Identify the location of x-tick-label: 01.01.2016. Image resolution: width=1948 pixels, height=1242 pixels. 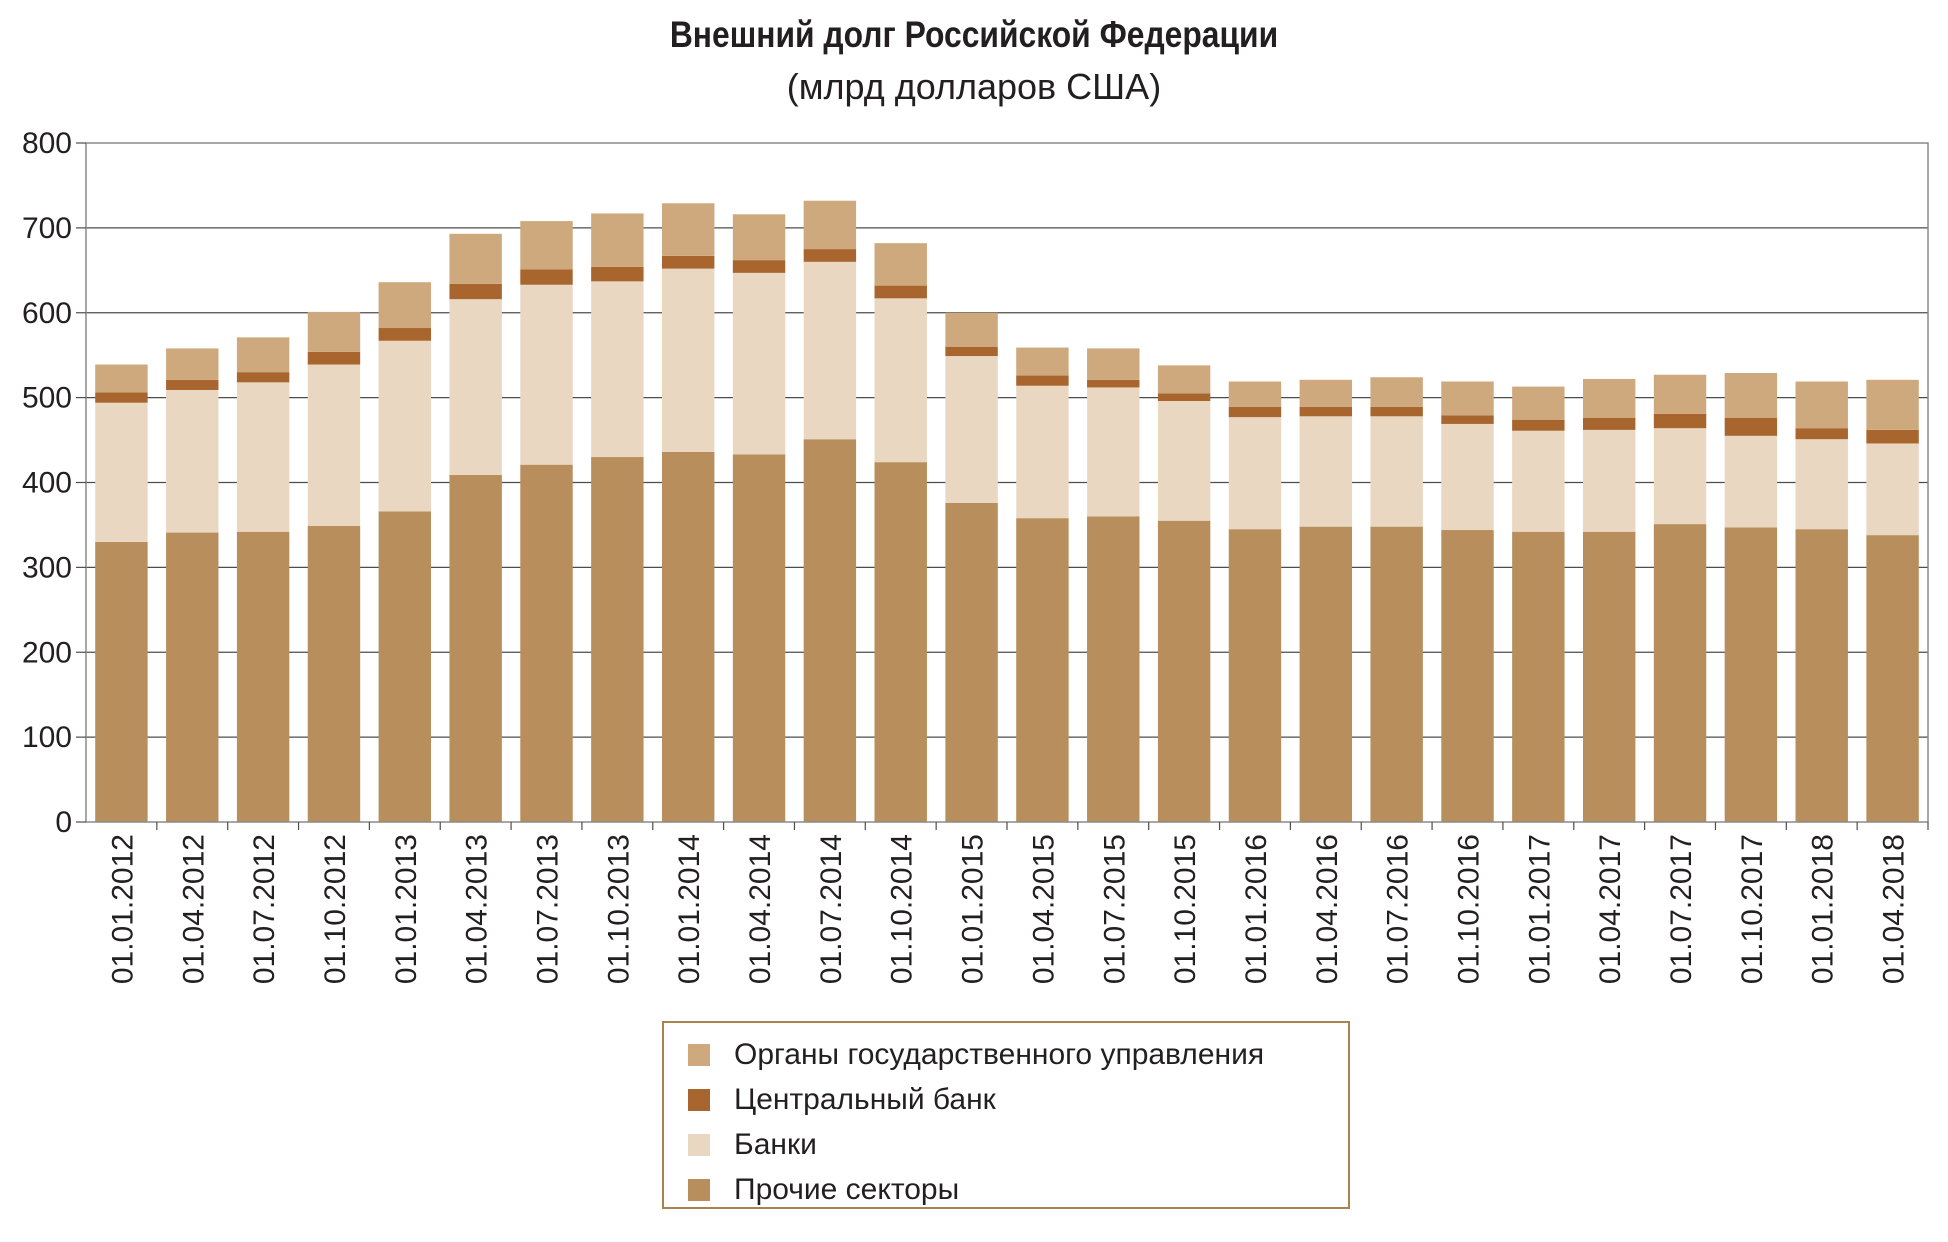
(1256, 909).